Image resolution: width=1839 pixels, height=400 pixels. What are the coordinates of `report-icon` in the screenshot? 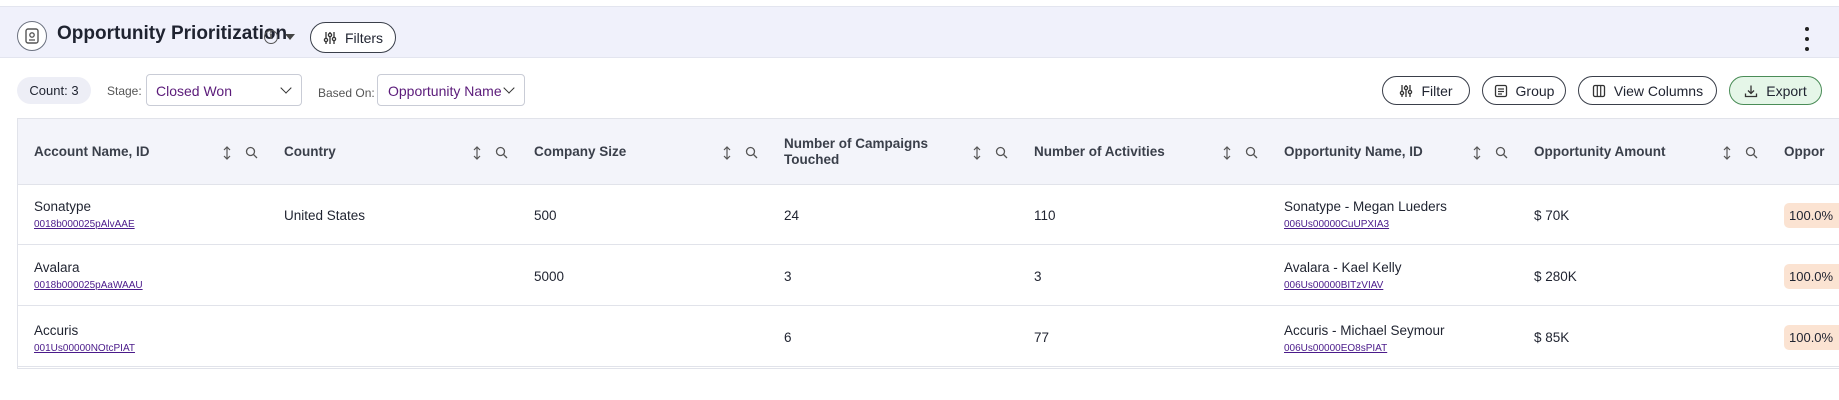 It's located at (32, 36).